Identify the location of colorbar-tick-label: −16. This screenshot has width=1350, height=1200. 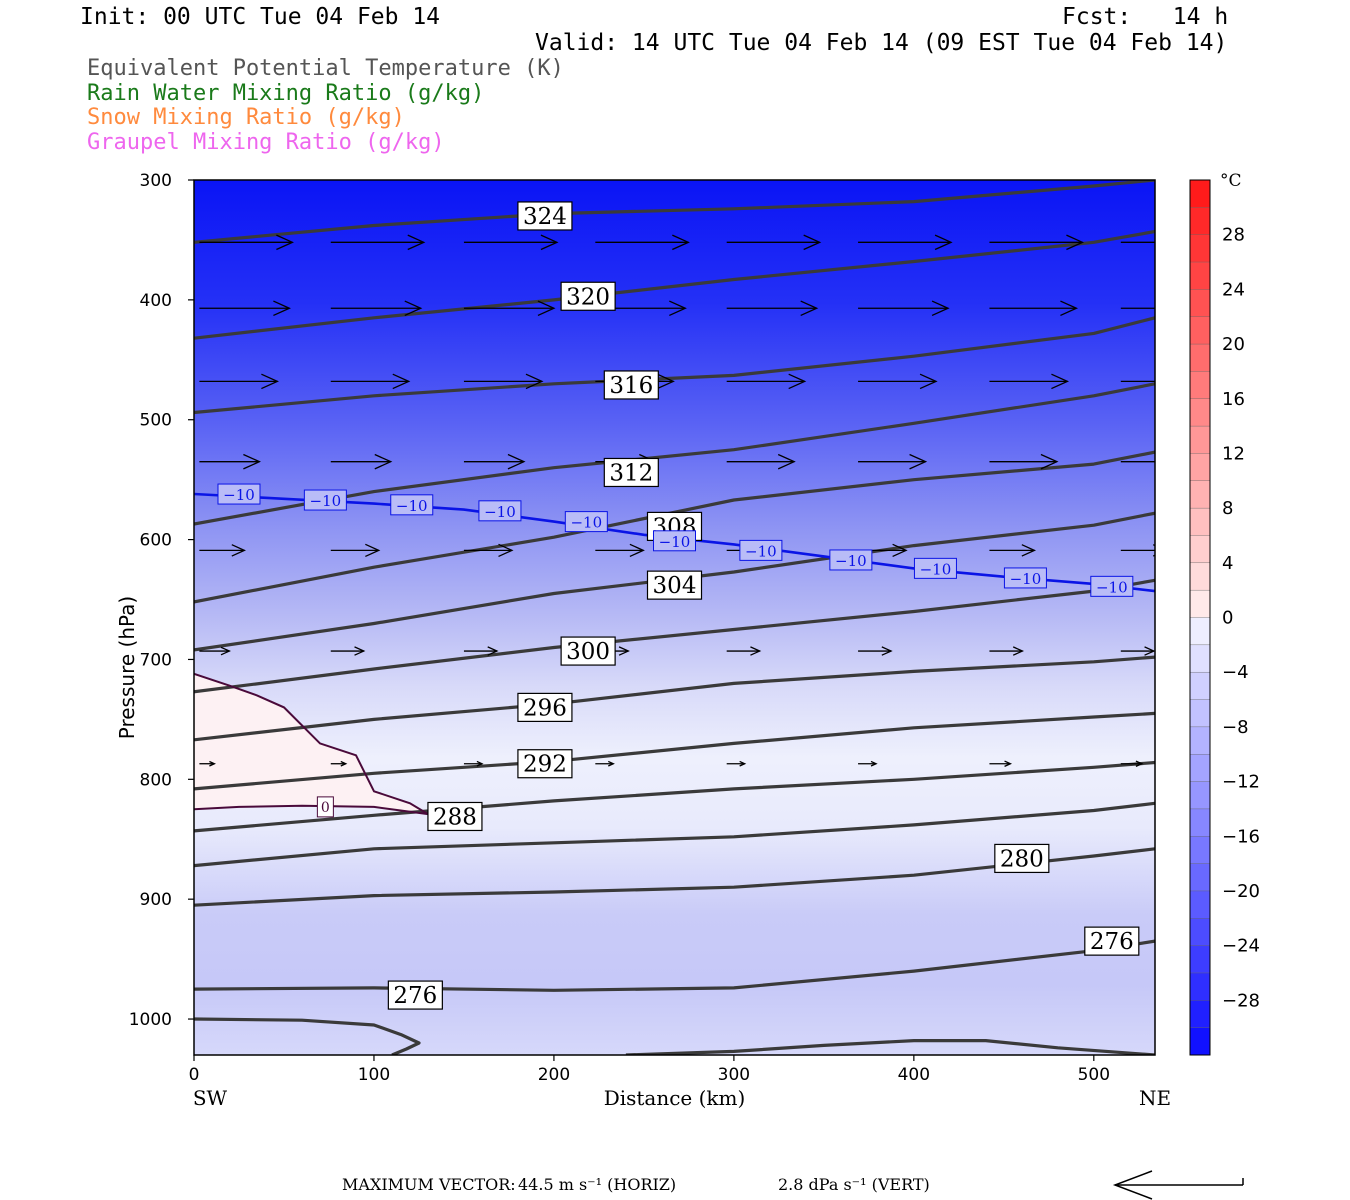
(1241, 836).